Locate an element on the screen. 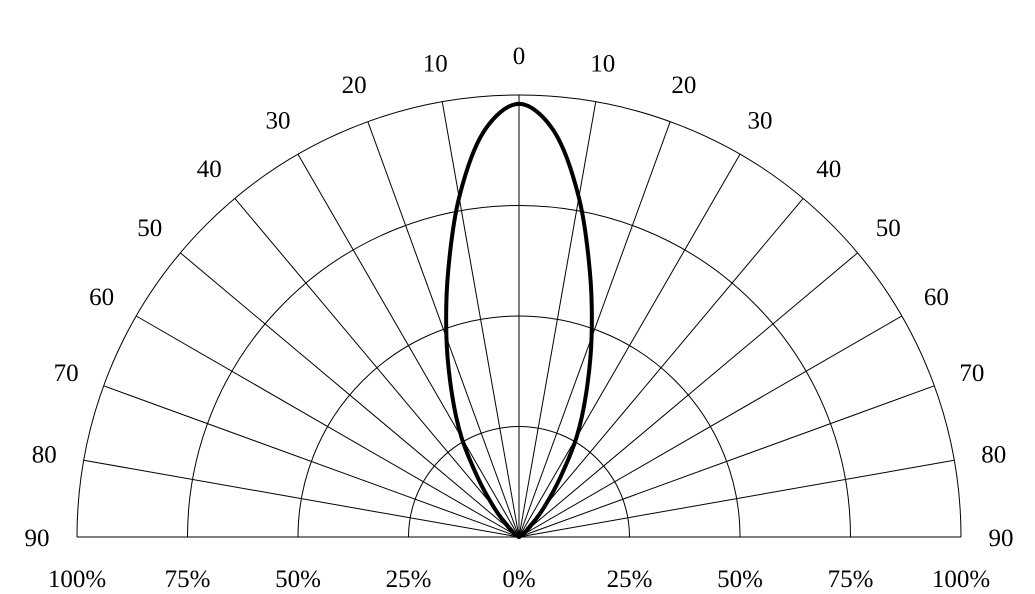 The image size is (1035, 594). spoke--80 is located at coordinates (301, 498).